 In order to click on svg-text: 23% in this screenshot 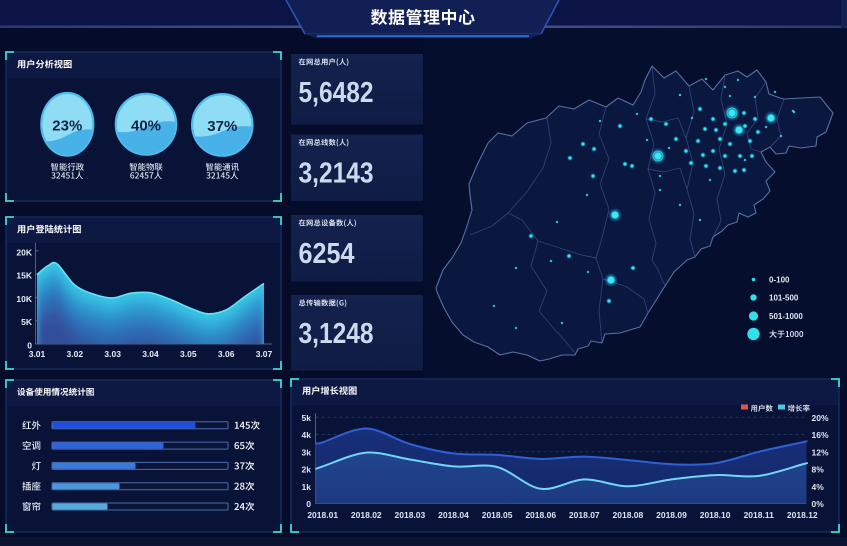, I will do `click(67, 125)`.